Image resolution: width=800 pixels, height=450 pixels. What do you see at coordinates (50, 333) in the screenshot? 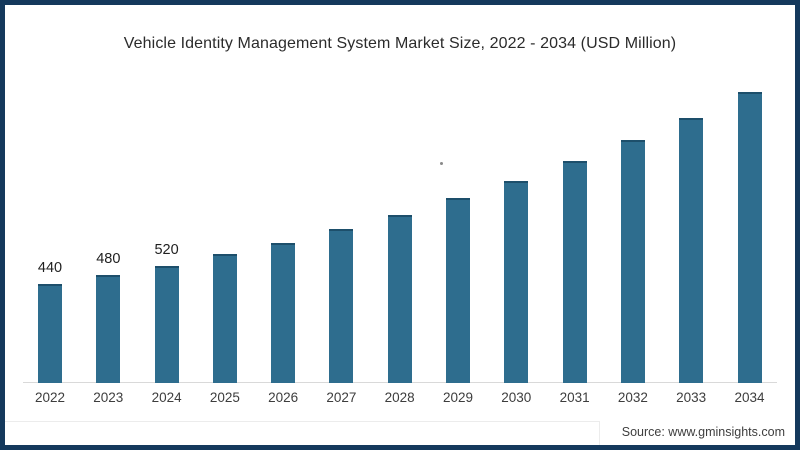
I see `bar-2022` at bounding box center [50, 333].